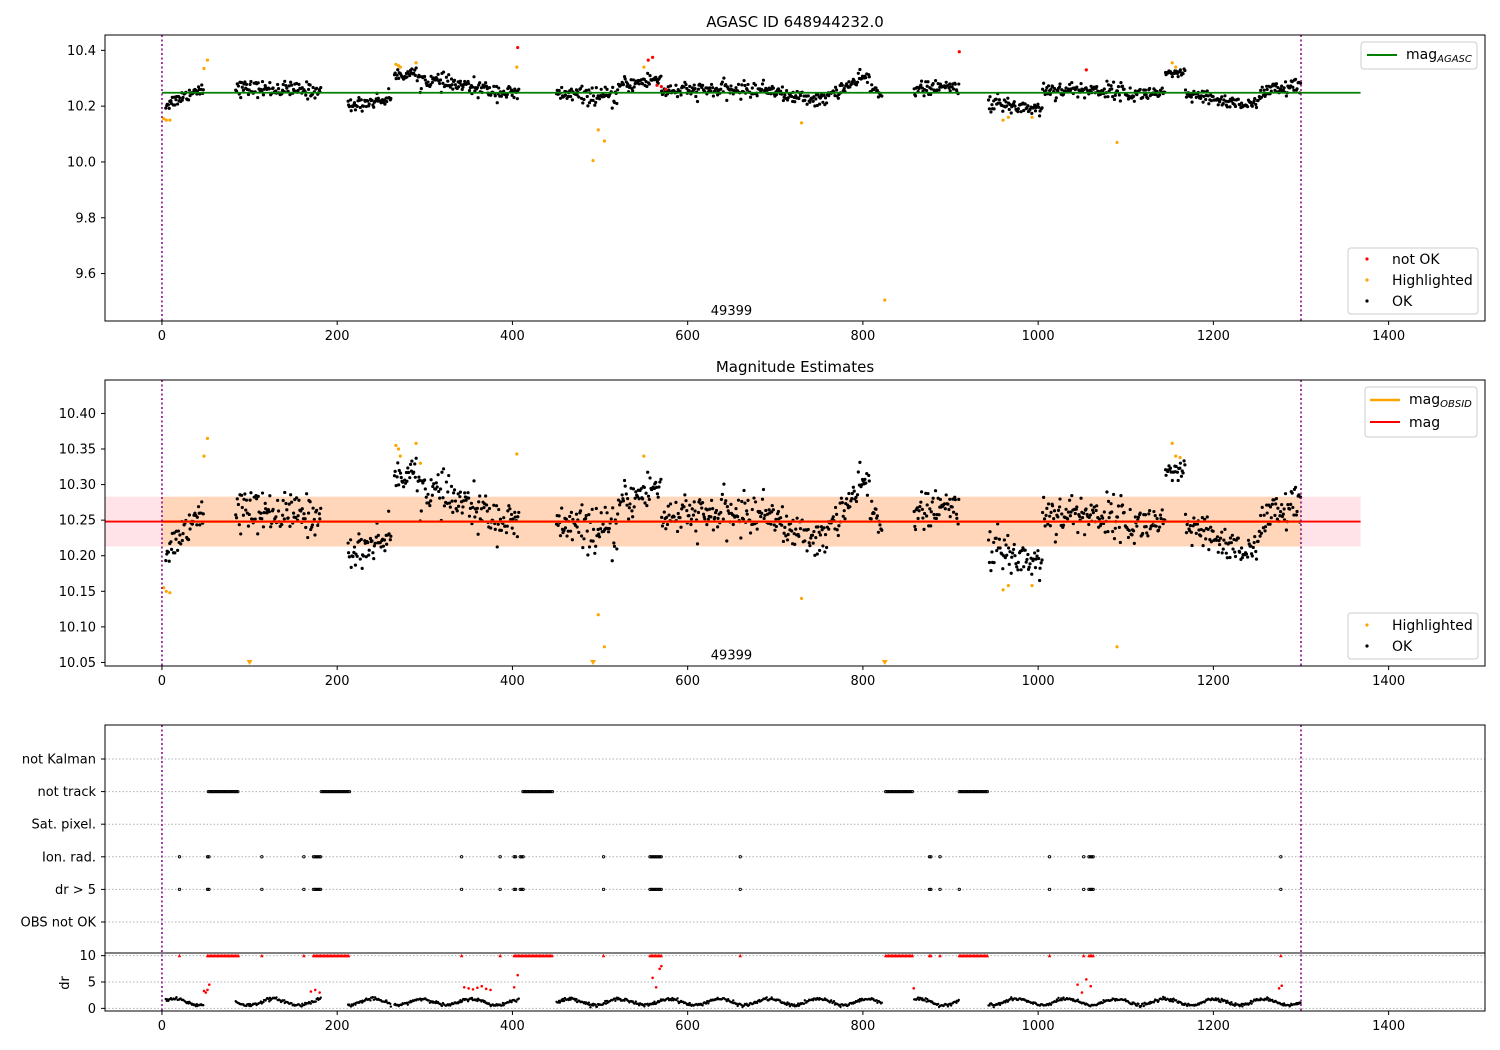  Describe the element at coordinates (518, 47) in the screenshot. I see `not-ok-point` at that location.